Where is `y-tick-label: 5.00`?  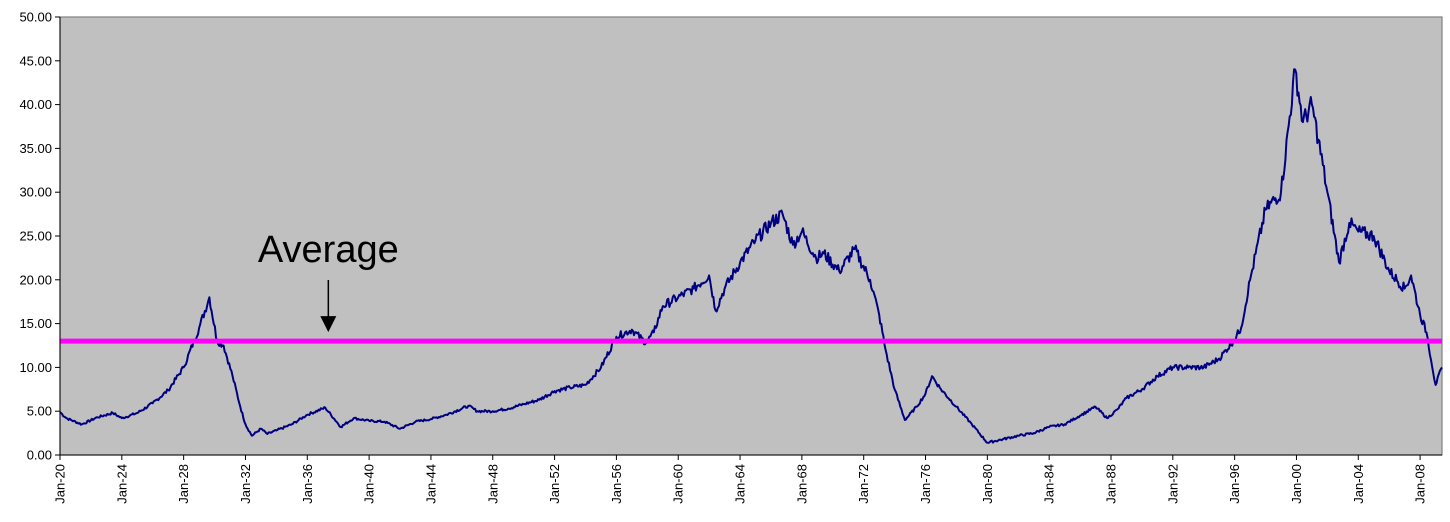 y-tick-label: 5.00 is located at coordinates (39, 411).